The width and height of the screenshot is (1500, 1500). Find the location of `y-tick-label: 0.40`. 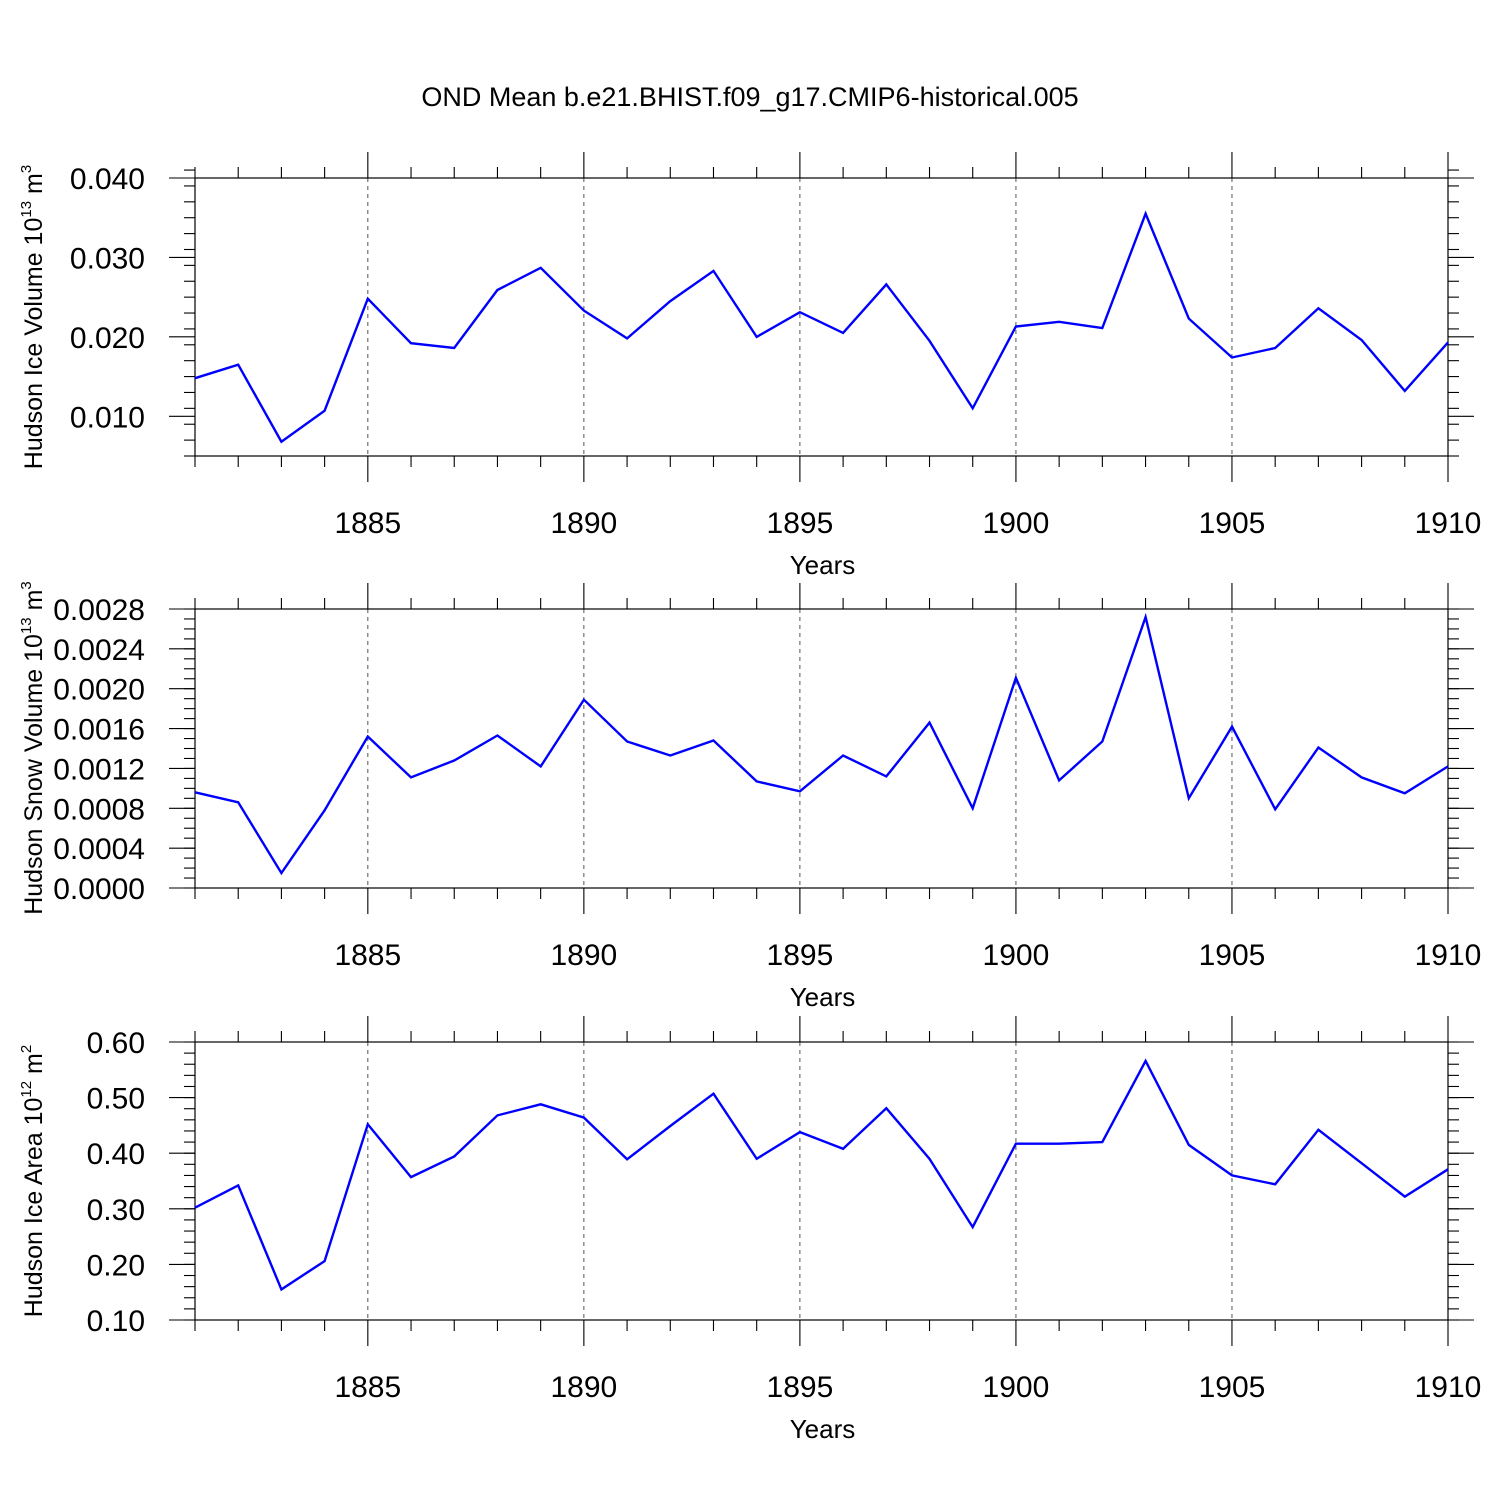

y-tick-label: 0.40 is located at coordinates (116, 1154).